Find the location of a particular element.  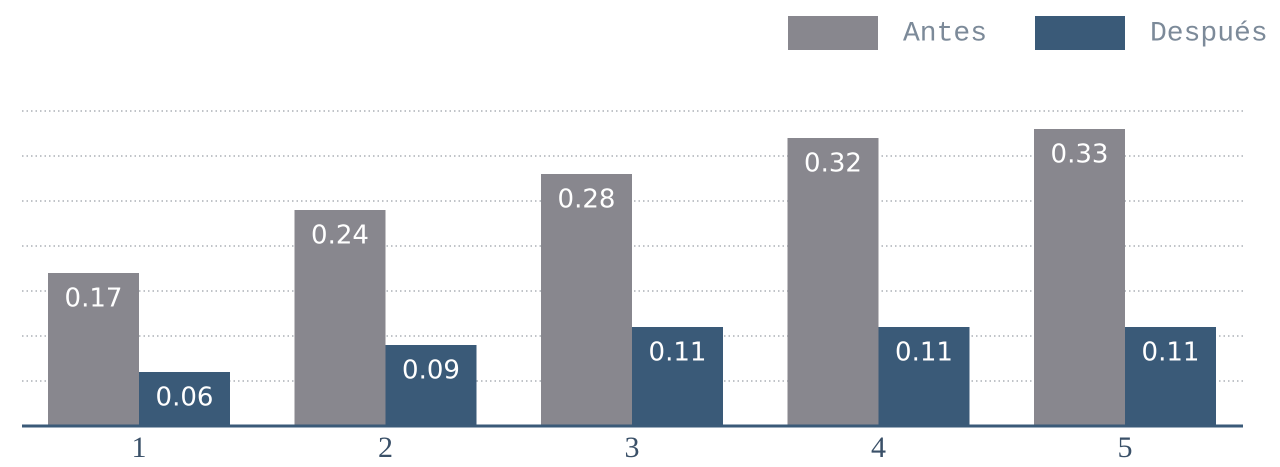

legend-label: Después is located at coordinates (1209, 33).